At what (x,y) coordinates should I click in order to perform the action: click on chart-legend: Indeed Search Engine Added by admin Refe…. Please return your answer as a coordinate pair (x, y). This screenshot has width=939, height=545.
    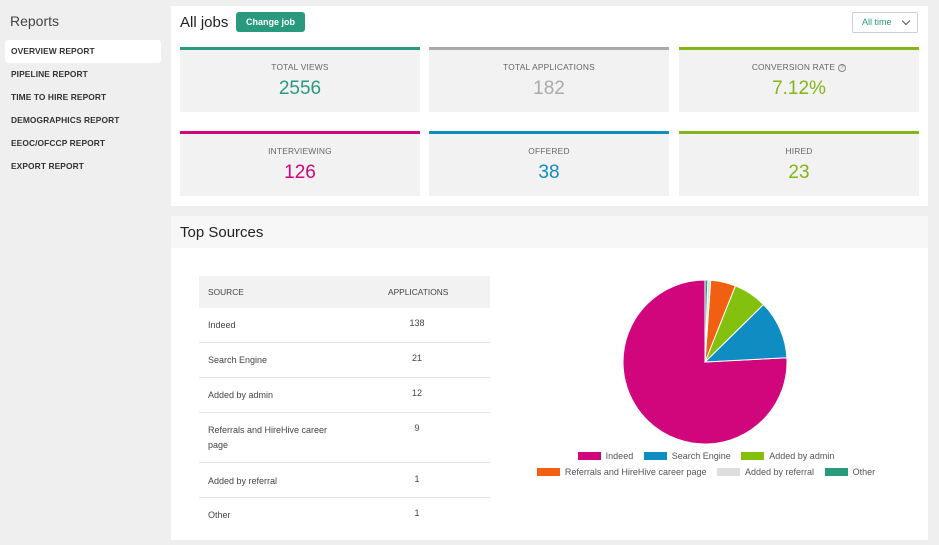
    Looking at the image, I should click on (706, 466).